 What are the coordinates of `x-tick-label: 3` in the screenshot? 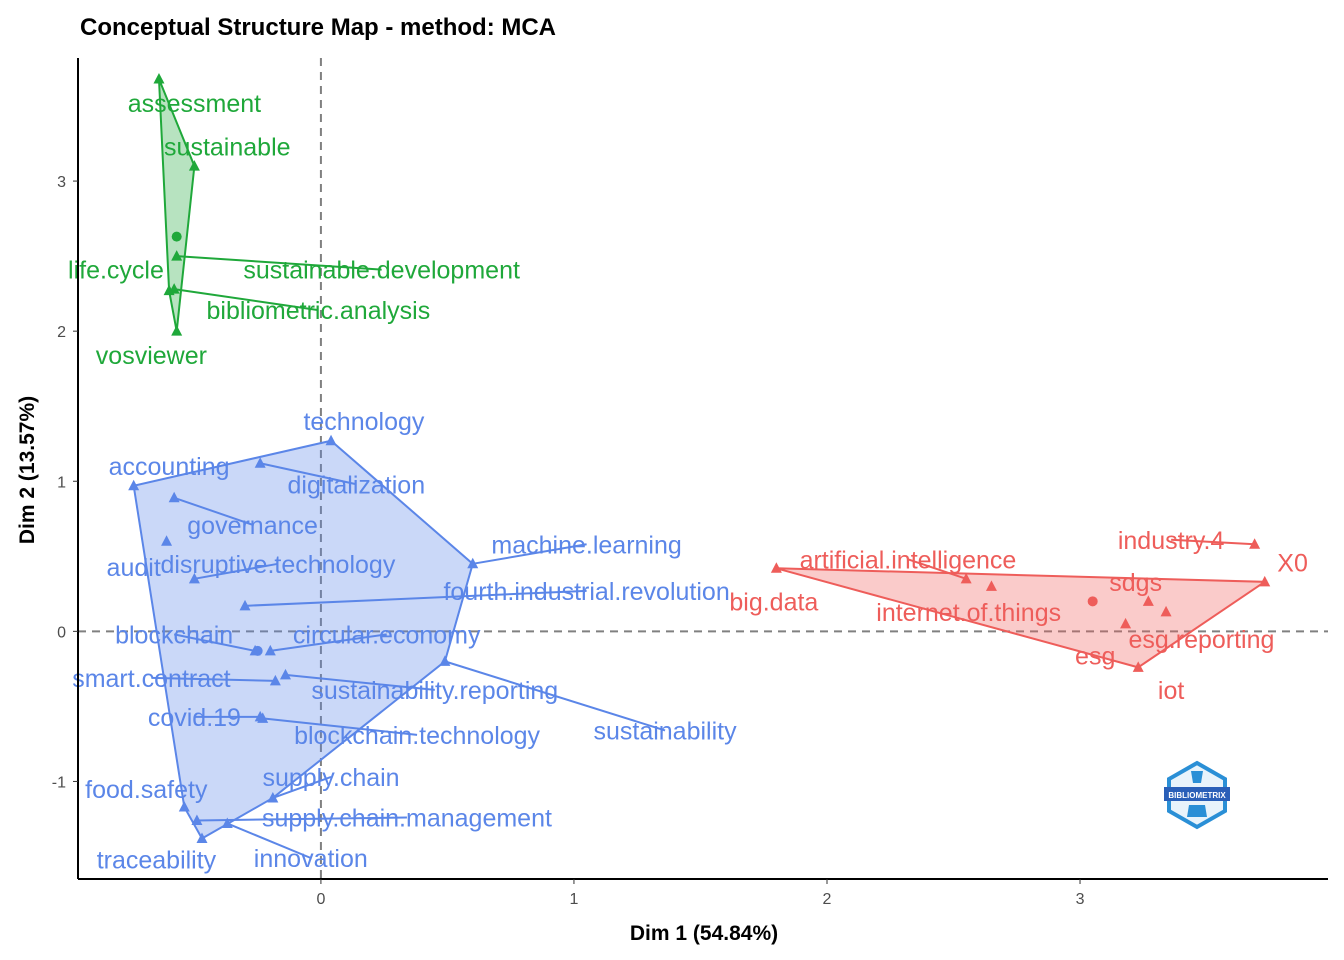 It's located at (1080, 899).